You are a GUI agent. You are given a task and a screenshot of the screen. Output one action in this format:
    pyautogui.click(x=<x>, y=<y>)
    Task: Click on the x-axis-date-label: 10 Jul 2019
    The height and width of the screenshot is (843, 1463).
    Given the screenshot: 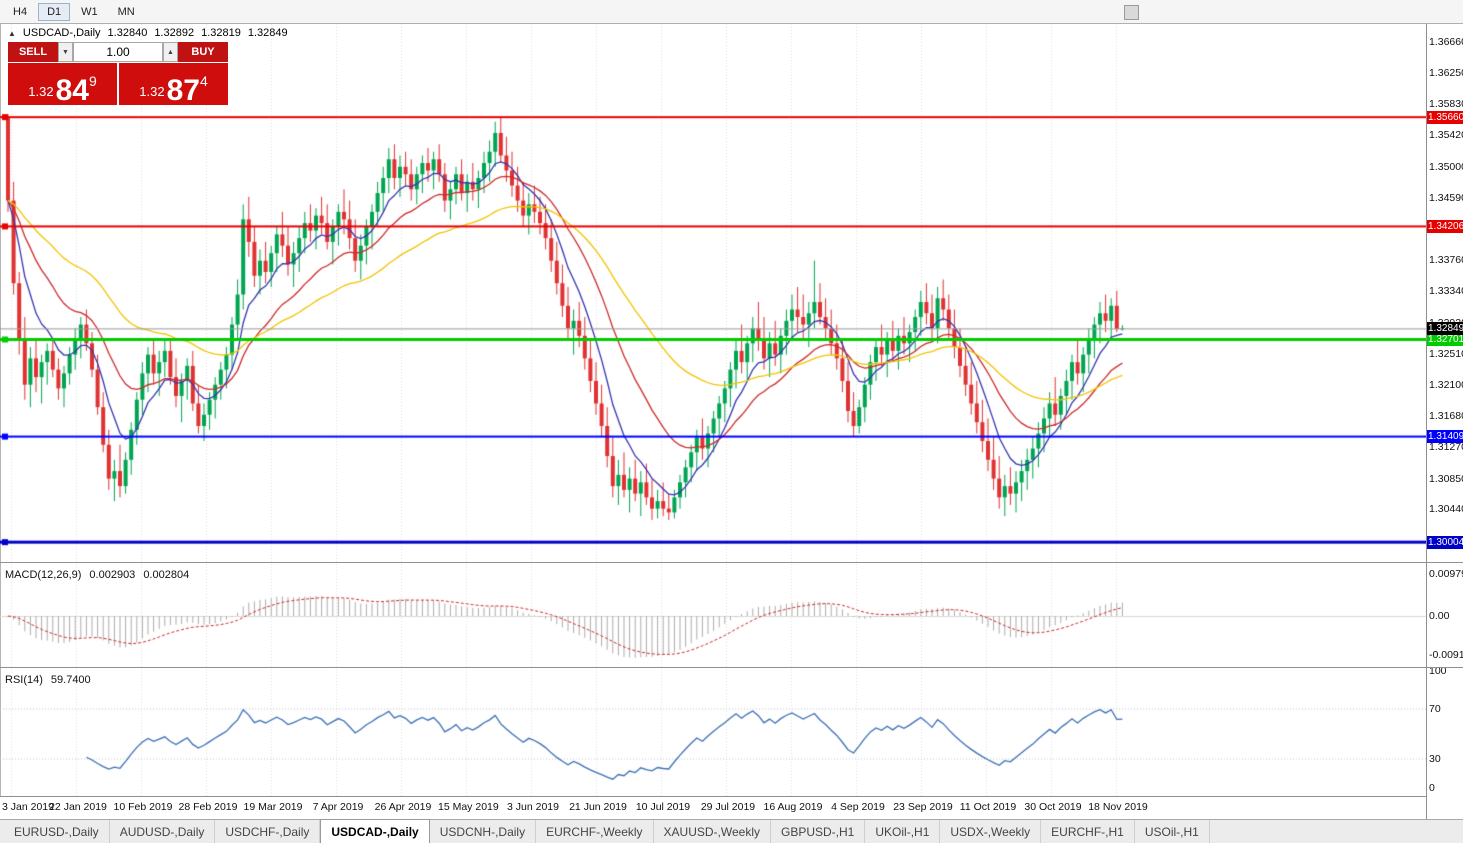 What is the action you would take?
    pyautogui.click(x=663, y=807)
    